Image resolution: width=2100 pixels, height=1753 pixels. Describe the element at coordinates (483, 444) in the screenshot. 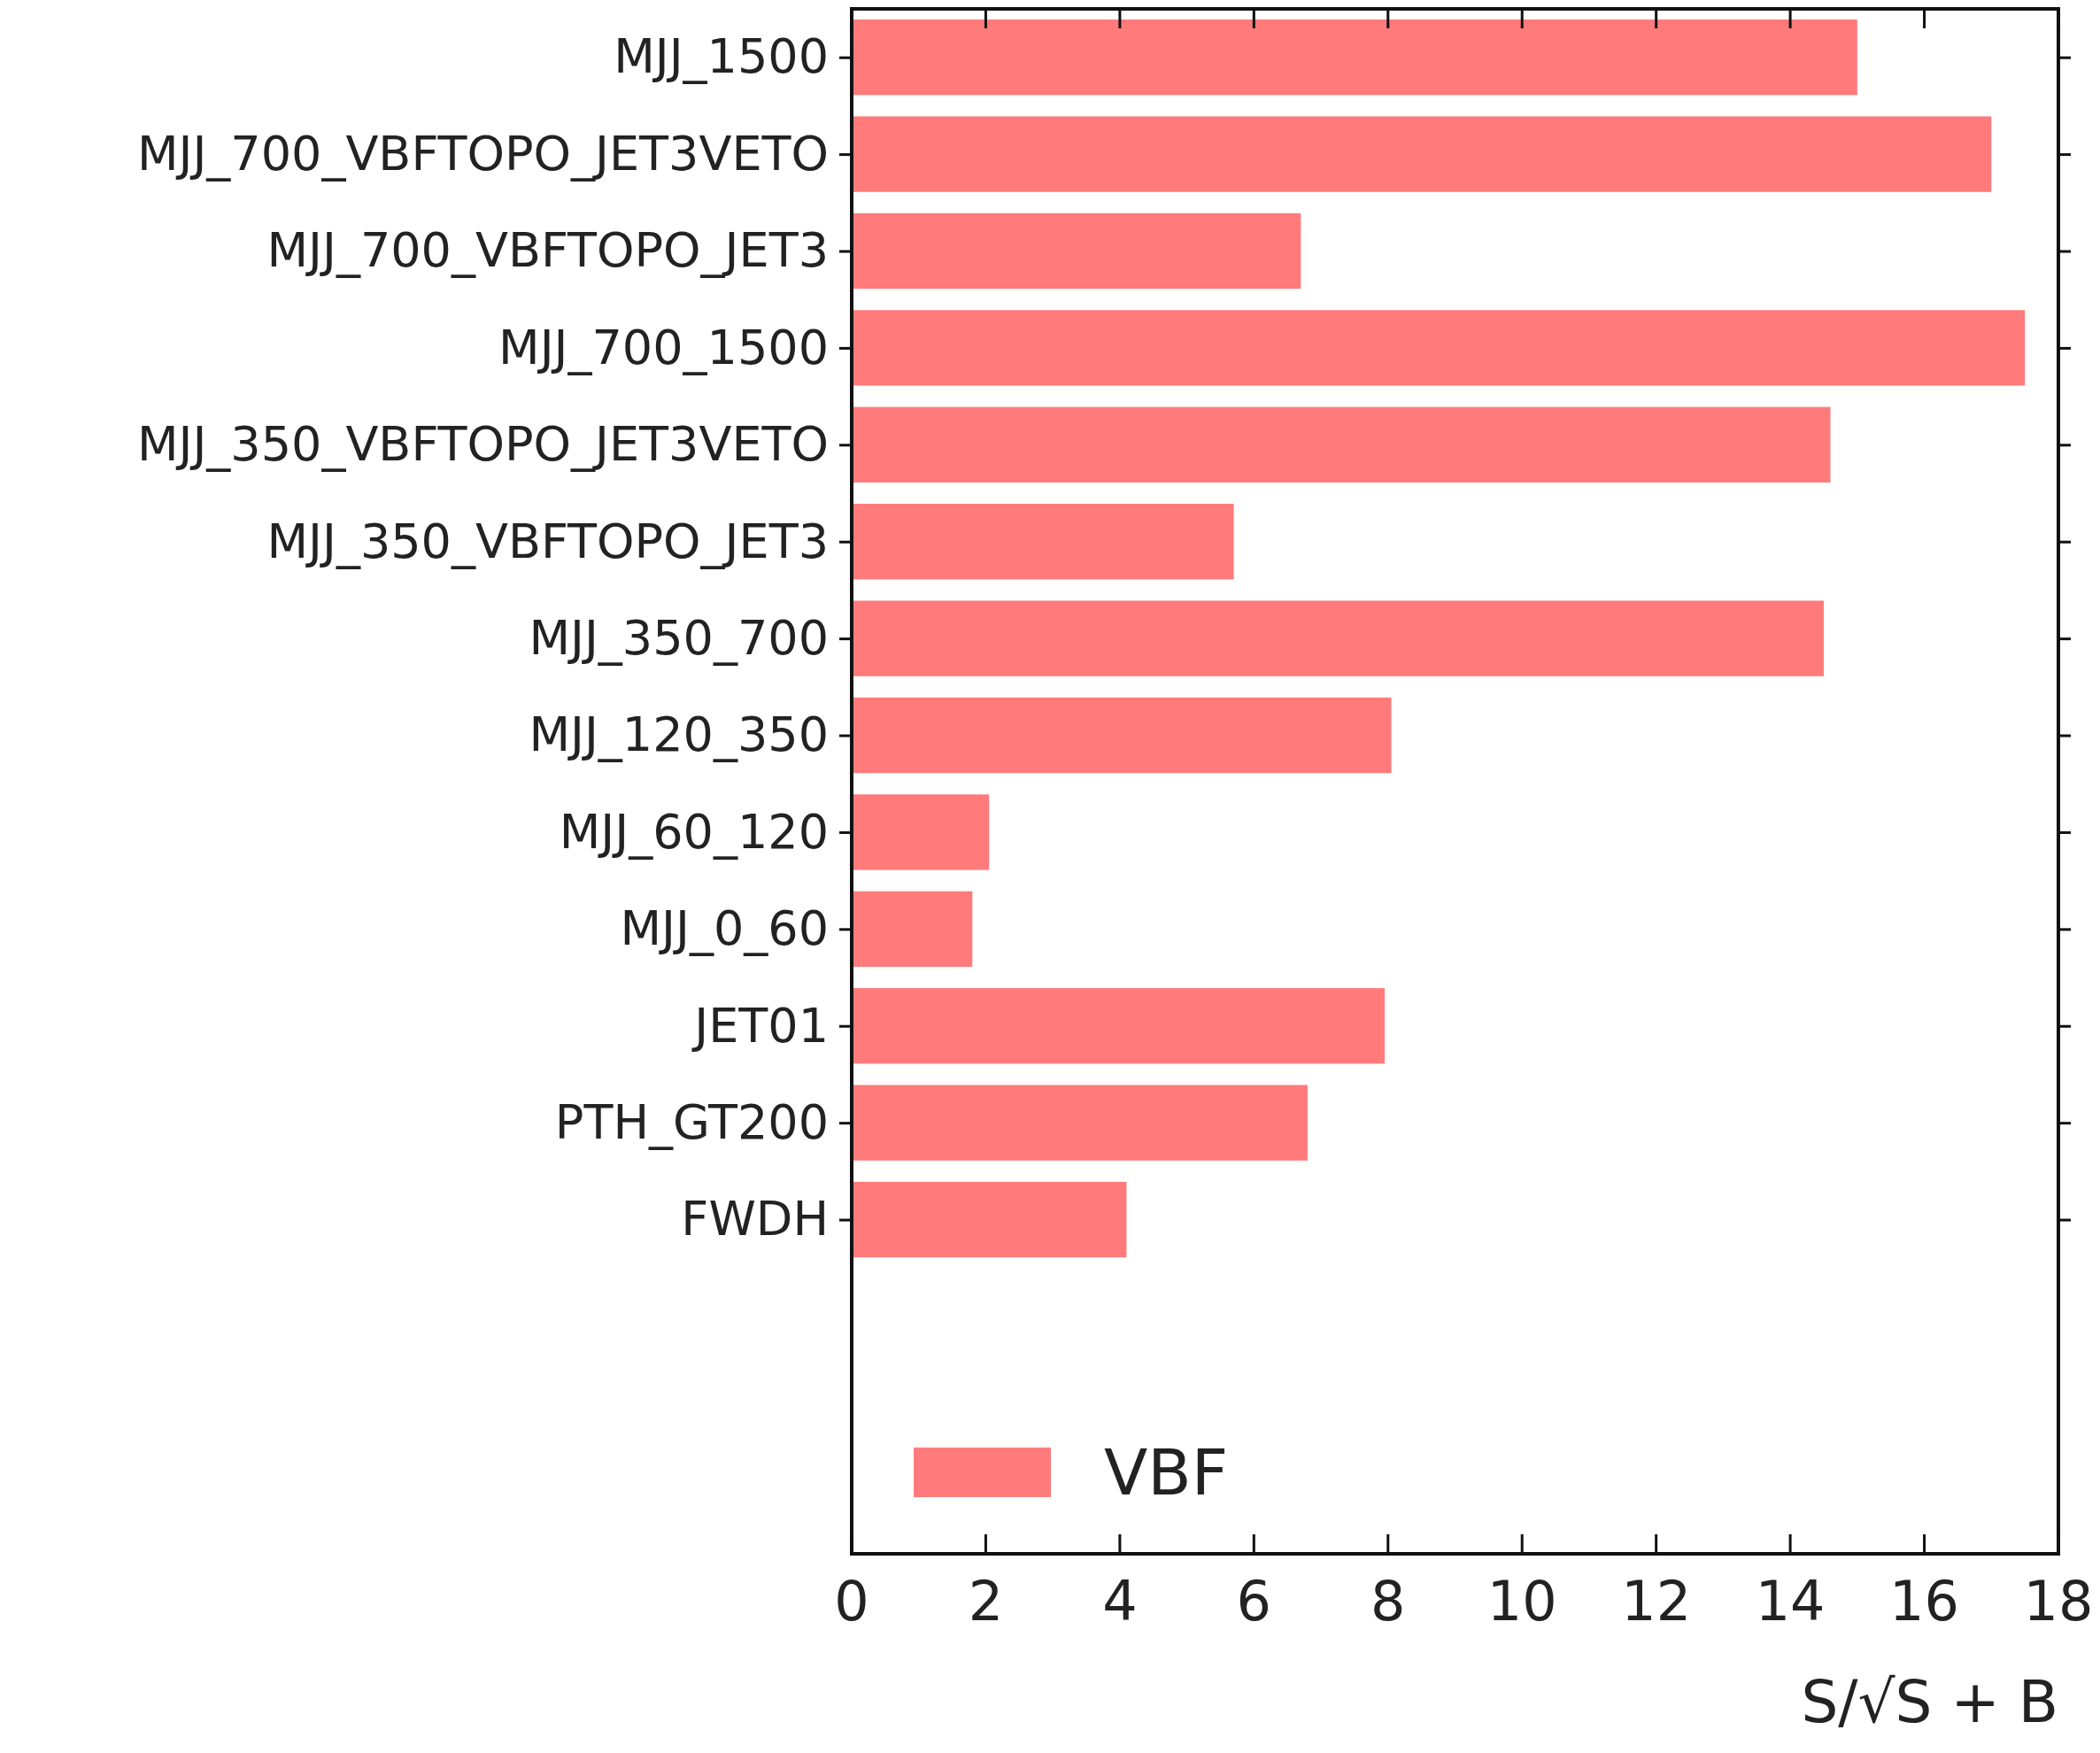

I see `y-tick-label: MJJ_350_VBFTOPO_JET3VETO` at that location.